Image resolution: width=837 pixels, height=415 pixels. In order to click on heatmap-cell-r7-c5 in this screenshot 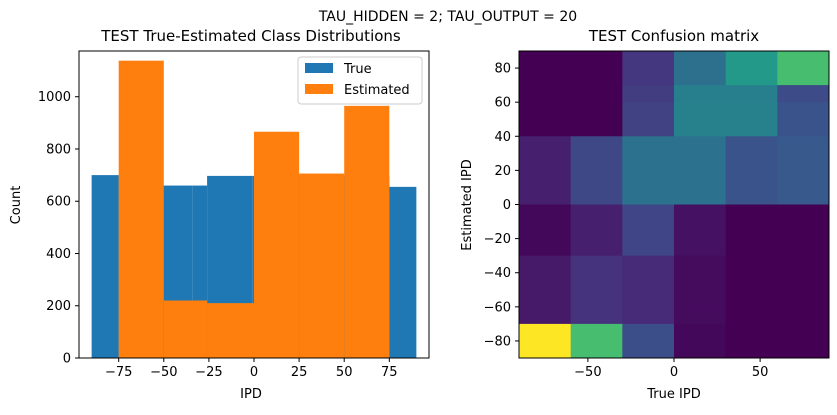, I will do `click(803, 341)`.